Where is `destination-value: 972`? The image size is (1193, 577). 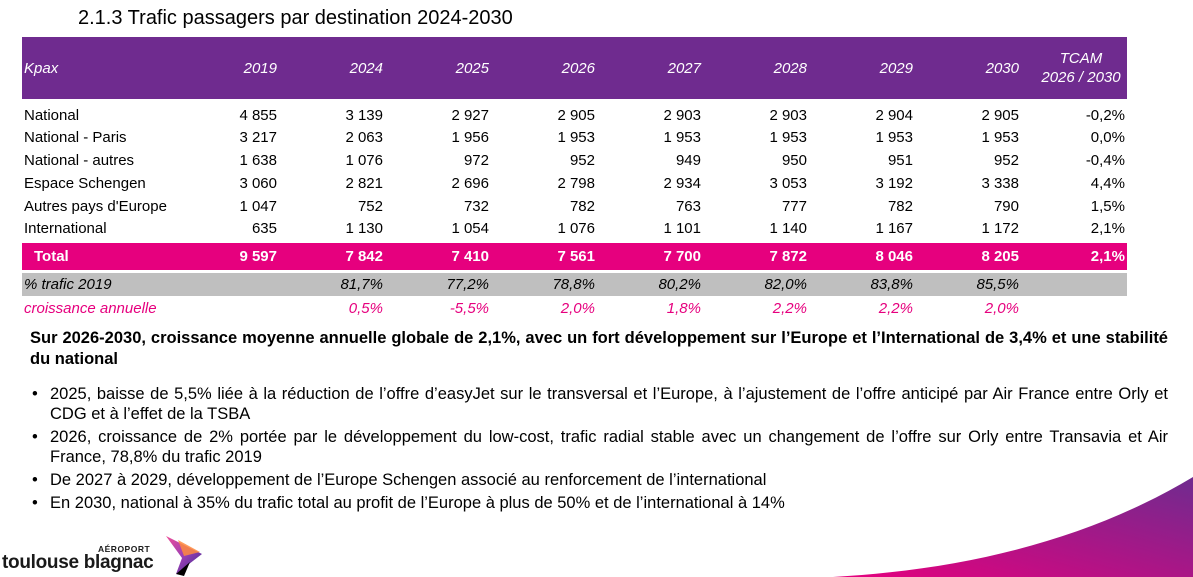
destination-value: 972 is located at coordinates (476, 160).